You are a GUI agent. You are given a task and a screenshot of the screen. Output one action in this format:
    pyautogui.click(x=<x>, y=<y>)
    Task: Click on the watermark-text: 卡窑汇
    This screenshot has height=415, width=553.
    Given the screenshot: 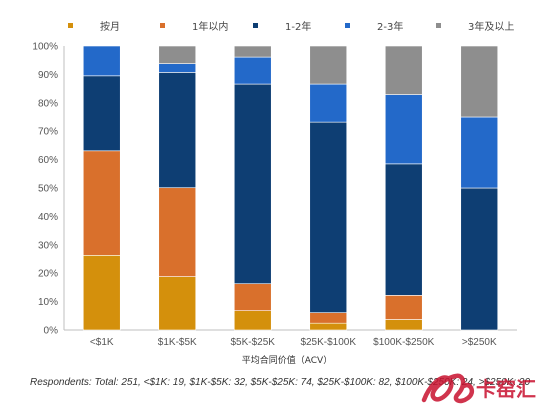 What is the action you would take?
    pyautogui.click(x=506, y=389)
    